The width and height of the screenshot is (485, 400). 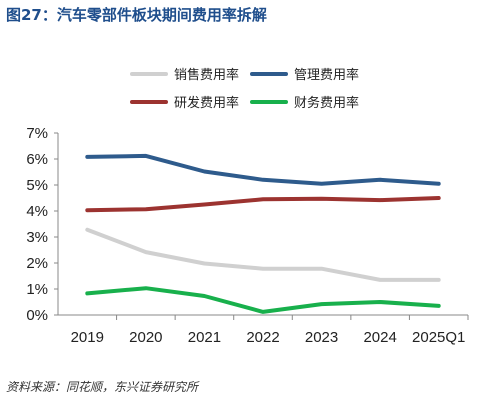 I want to click on x-tick-label: 2024, so click(x=379, y=337).